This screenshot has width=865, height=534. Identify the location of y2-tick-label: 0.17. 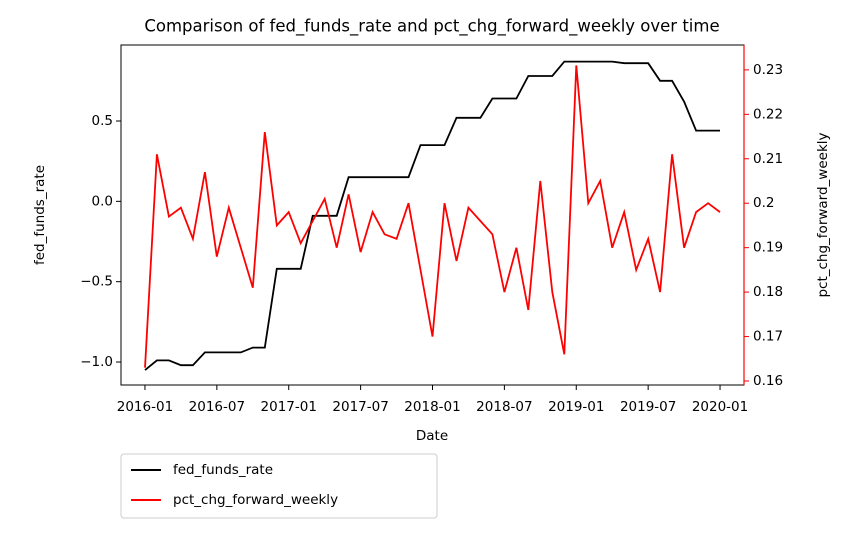
(768, 337).